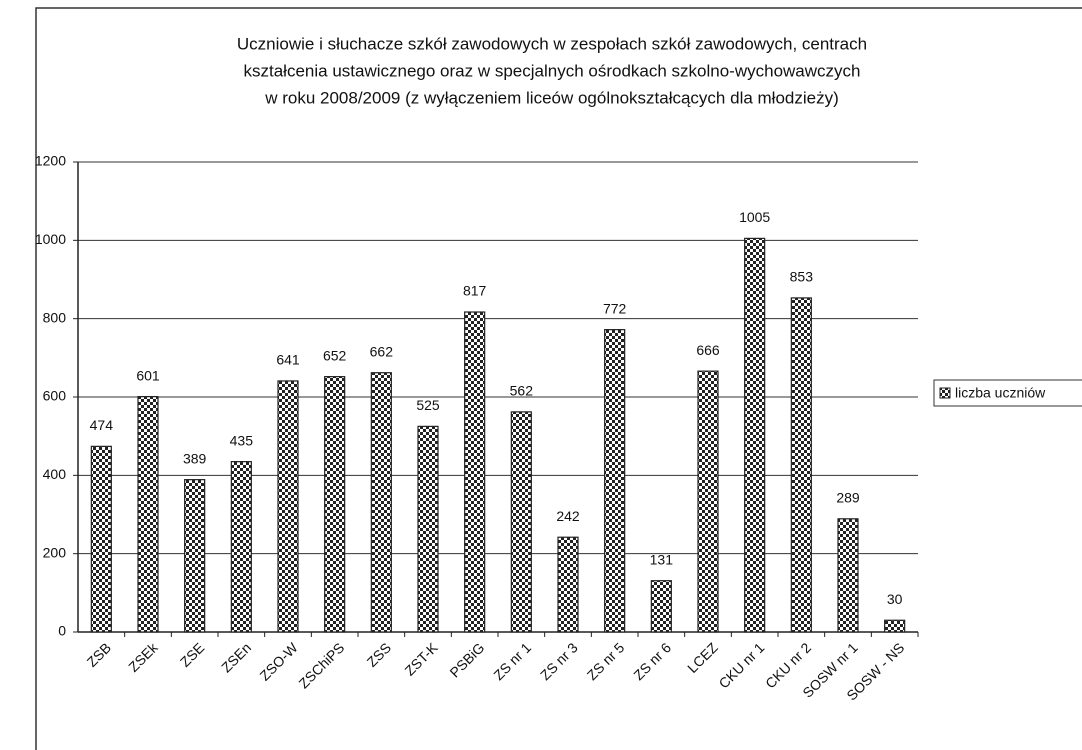  Describe the element at coordinates (99, 654) in the screenshot. I see `x-tick-label: ZSB` at that location.